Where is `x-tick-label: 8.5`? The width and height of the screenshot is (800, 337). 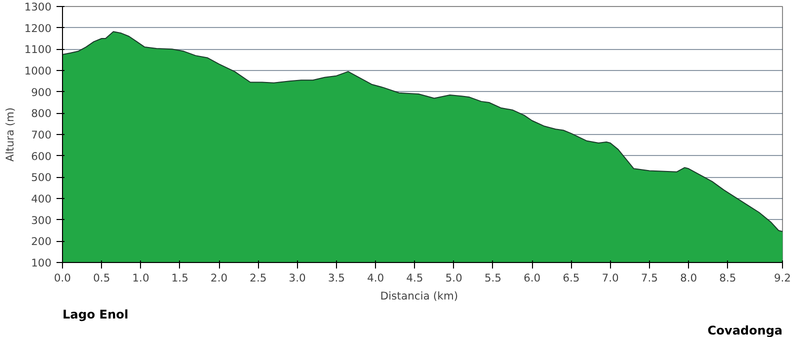 x-tick-label: 8.5 is located at coordinates (727, 278).